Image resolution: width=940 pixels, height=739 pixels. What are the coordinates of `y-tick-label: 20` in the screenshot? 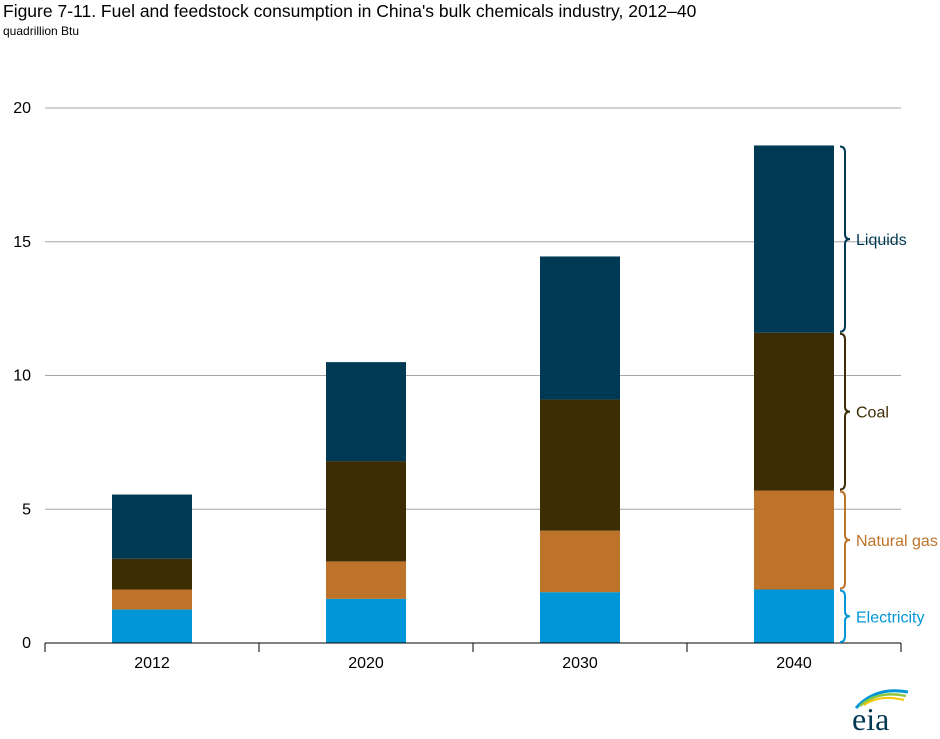 It's located at (22, 108).